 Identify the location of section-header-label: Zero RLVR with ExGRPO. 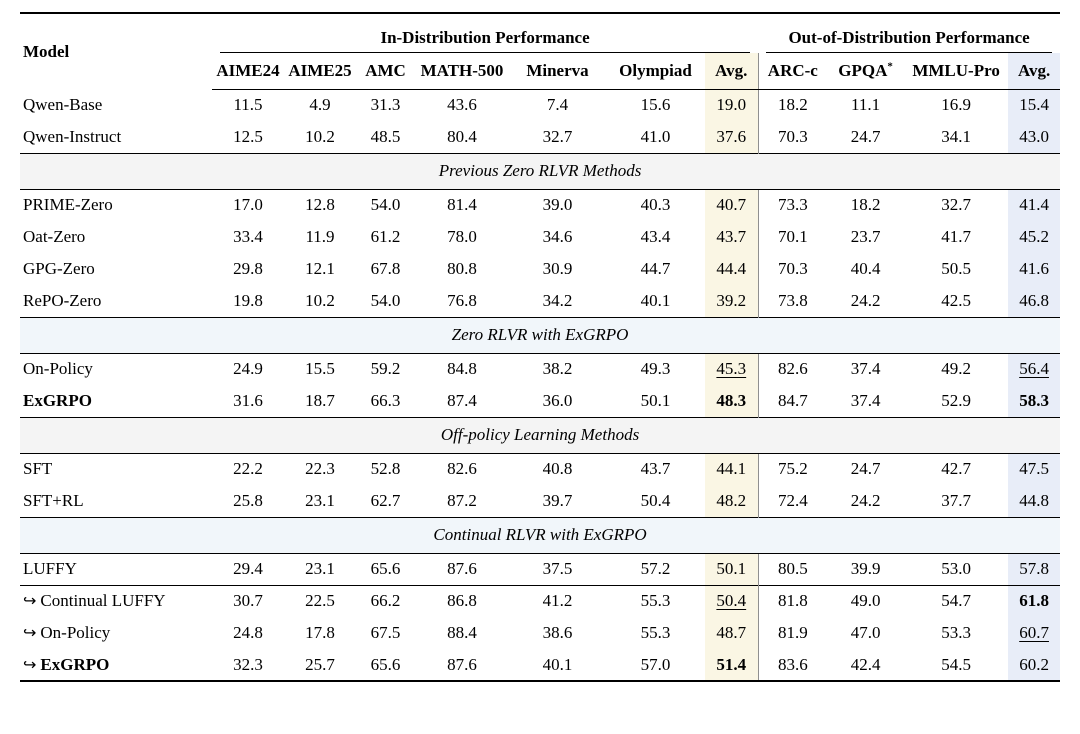
(540, 335).